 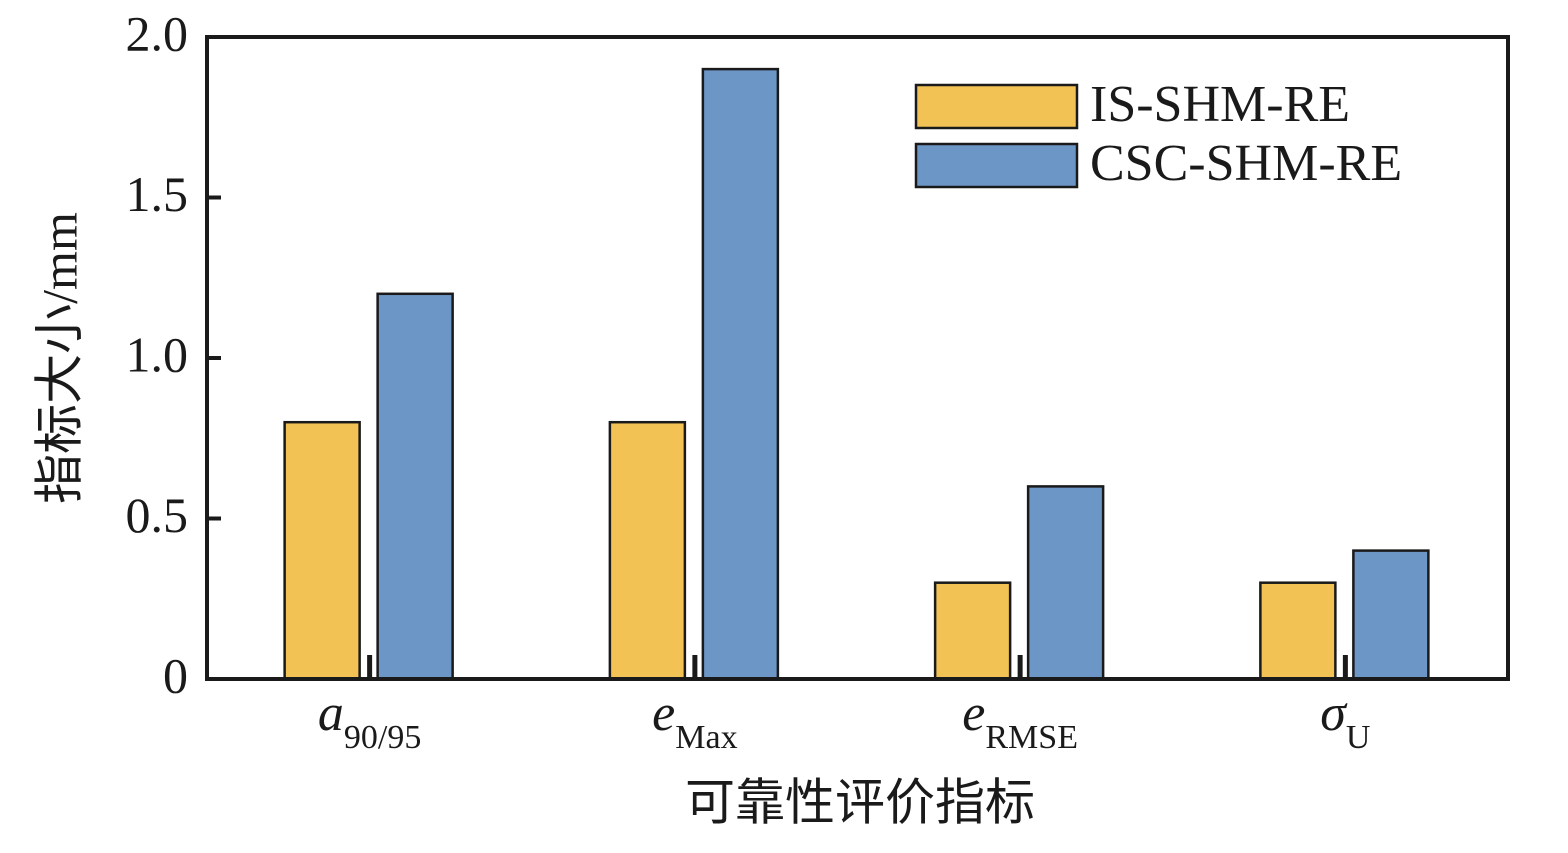 I want to click on x-tick-label: eMax, so click(x=694, y=720).